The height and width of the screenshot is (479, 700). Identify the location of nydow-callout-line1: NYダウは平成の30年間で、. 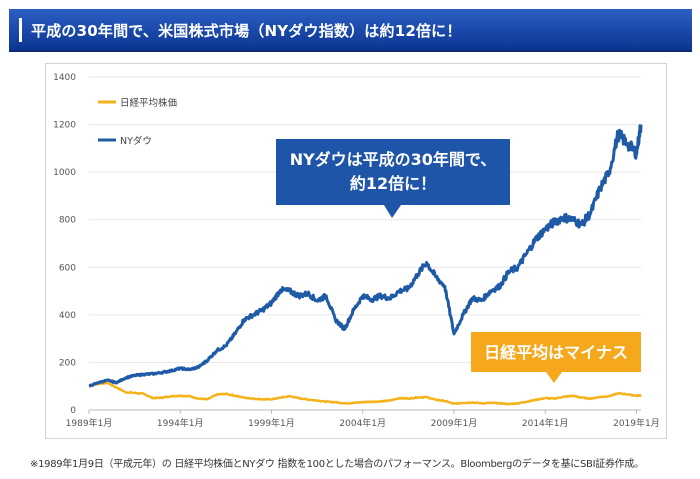
(393, 159).